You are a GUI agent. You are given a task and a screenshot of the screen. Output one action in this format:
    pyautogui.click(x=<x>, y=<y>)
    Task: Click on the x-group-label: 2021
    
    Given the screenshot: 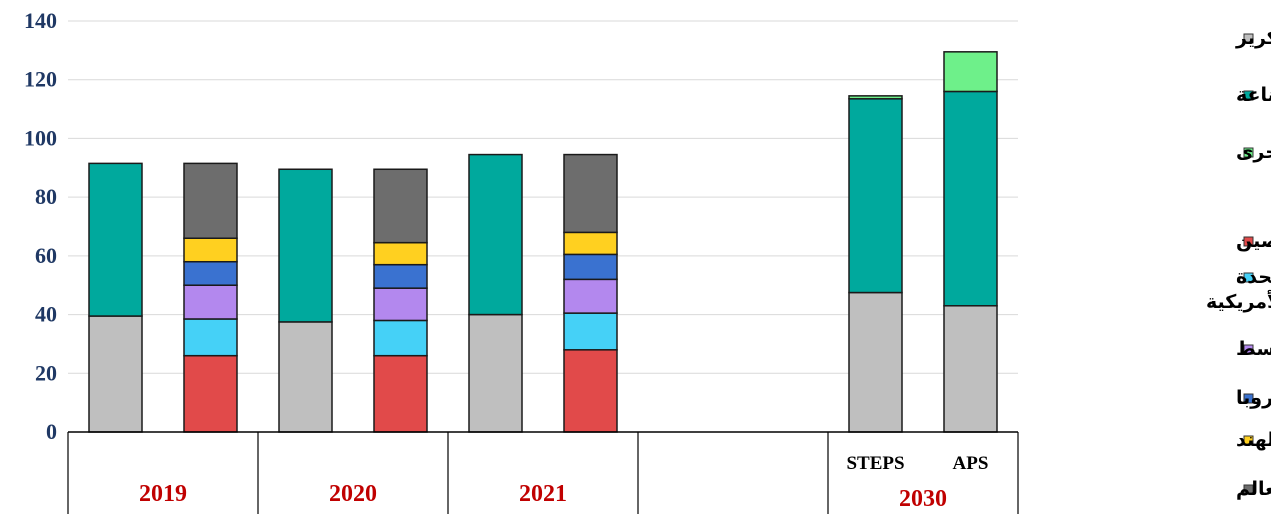 What is the action you would take?
    pyautogui.click(x=543, y=494)
    